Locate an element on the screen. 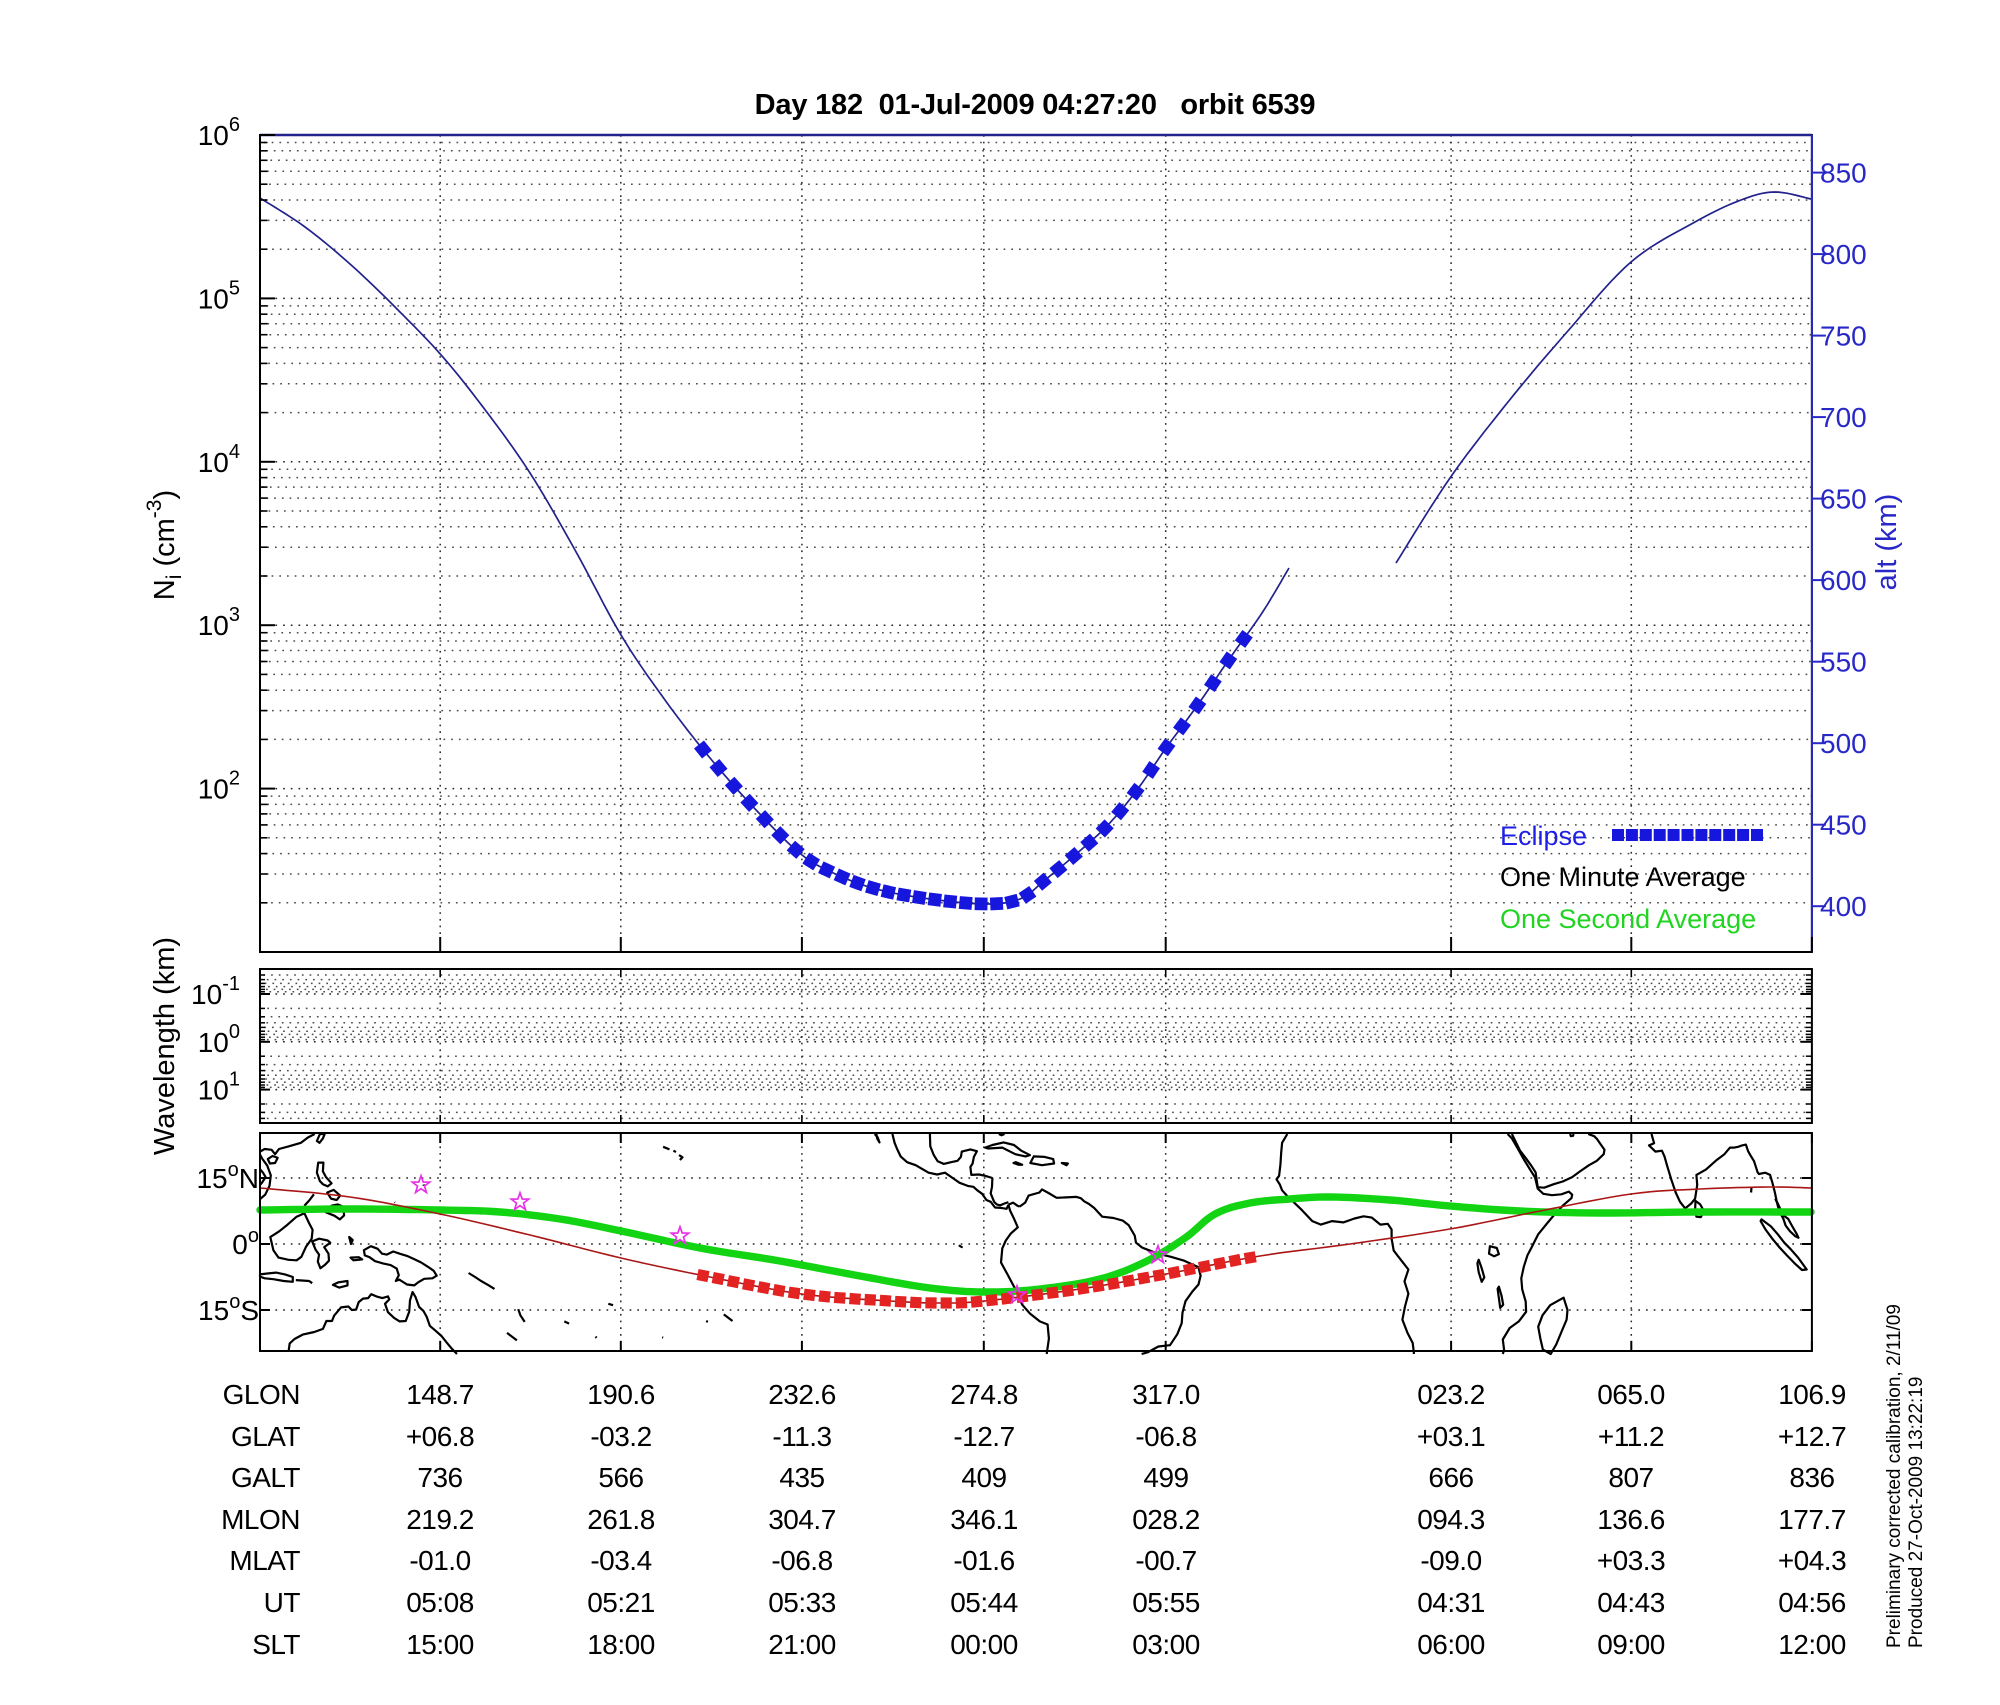 Image resolution: width=2000 pixels, height=1705 pixels. svg-text: 12:00 is located at coordinates (1812, 1644).